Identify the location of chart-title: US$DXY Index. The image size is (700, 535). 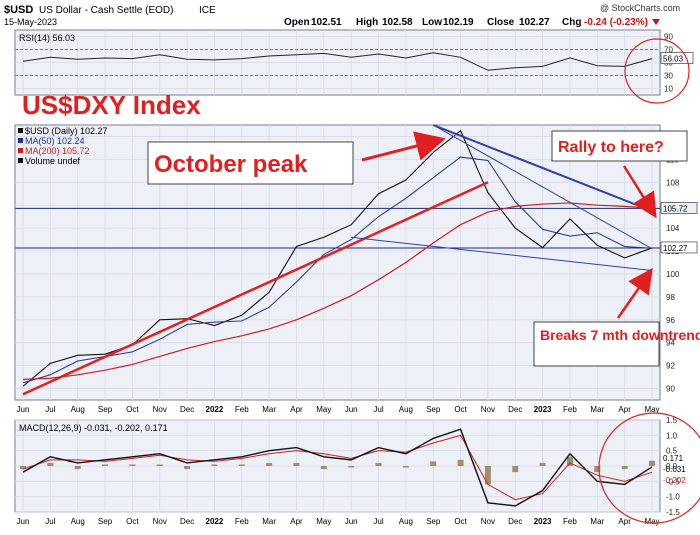
(111, 105).